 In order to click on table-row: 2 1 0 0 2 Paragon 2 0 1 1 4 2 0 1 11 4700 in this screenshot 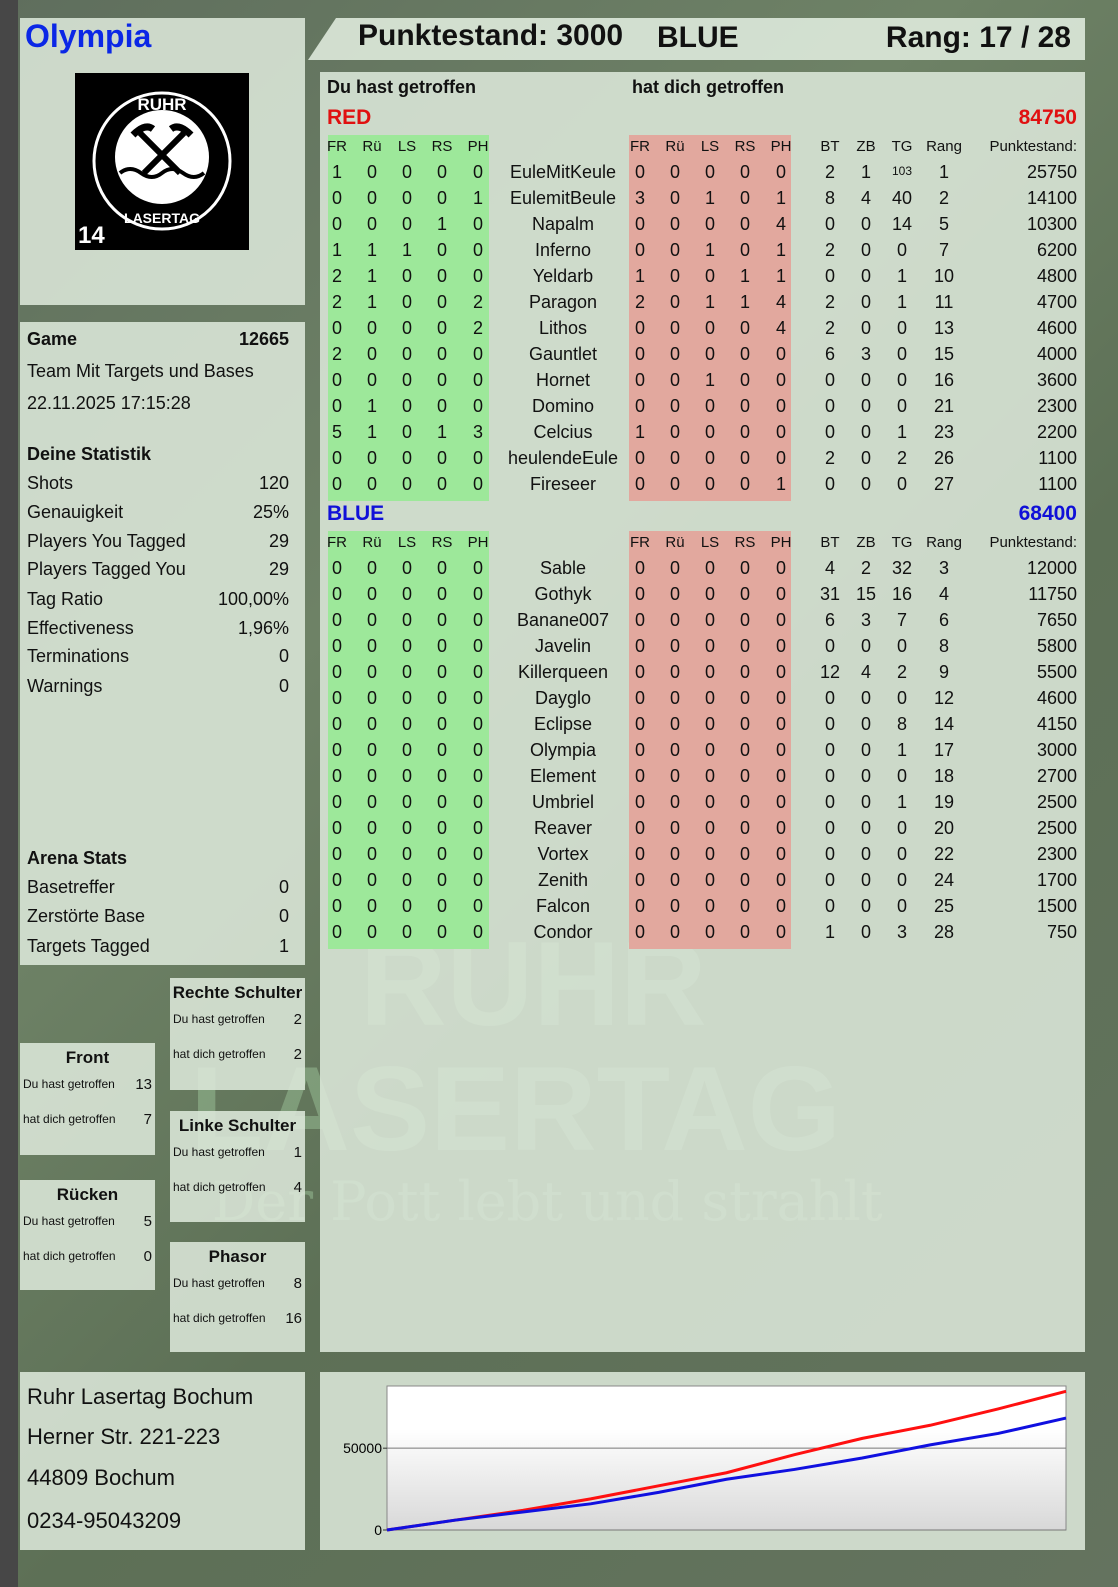, I will do `click(702, 305)`.